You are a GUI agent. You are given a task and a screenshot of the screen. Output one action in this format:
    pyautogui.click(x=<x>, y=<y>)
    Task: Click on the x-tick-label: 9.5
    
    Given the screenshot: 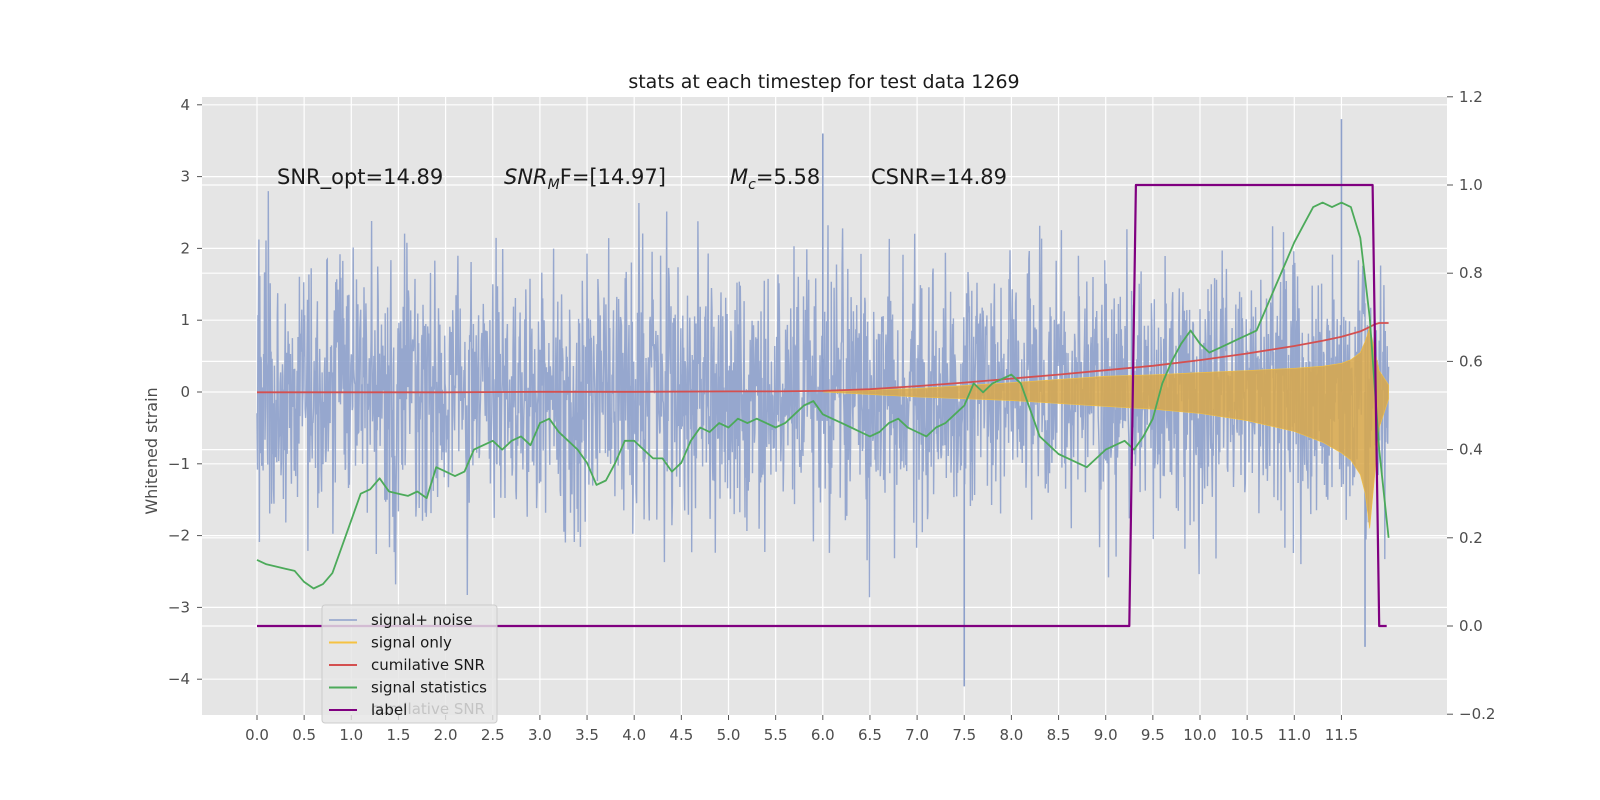 What is the action you would take?
    pyautogui.click(x=1153, y=735)
    